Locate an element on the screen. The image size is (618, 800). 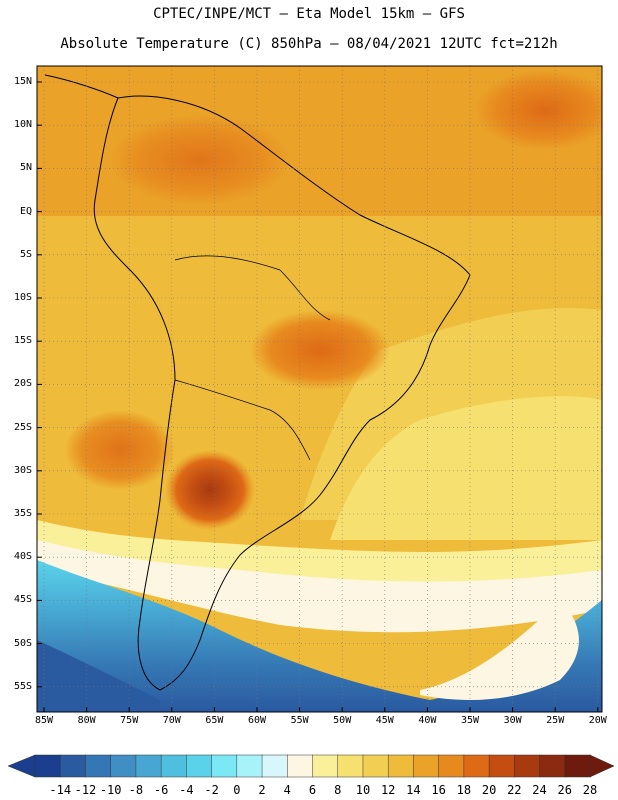
lon-label: 45W is located at coordinates (384, 720).